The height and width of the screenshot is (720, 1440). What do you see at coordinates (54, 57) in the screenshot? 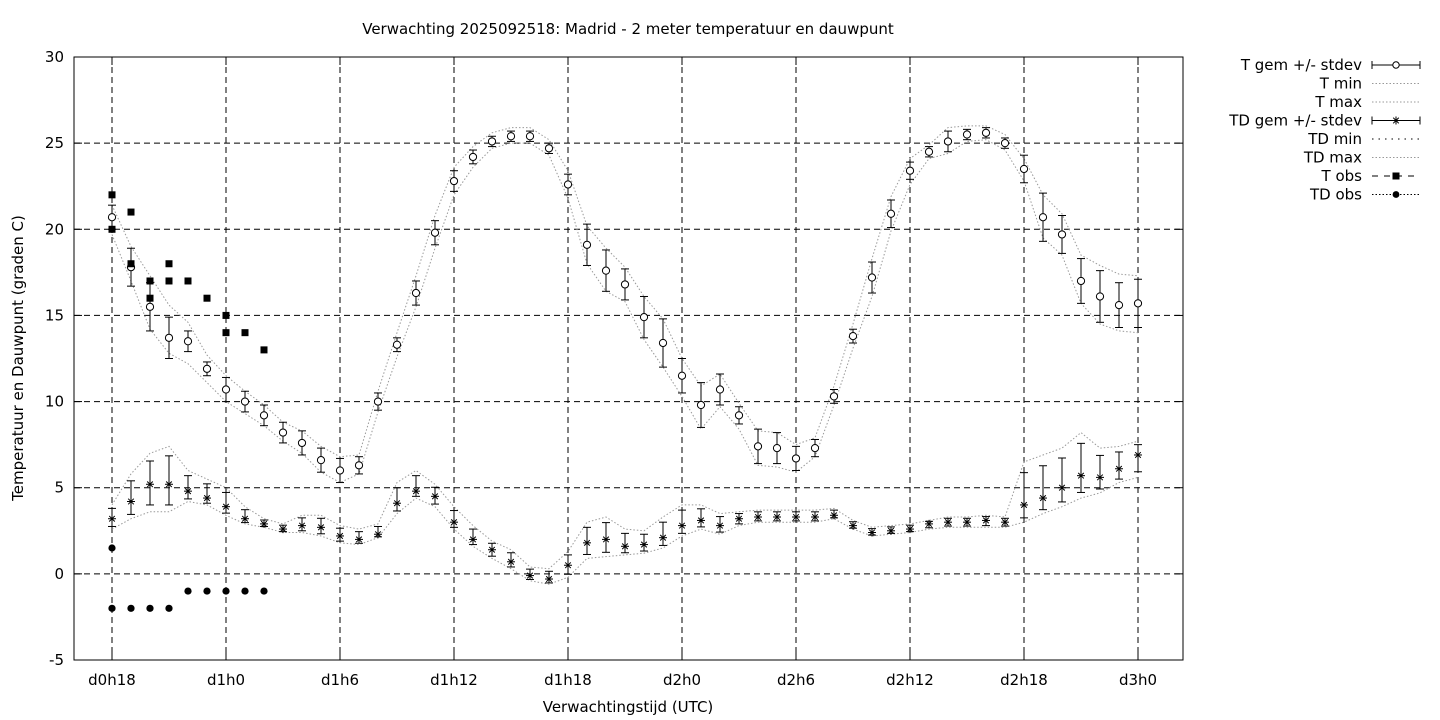
I see `y-tick-label: 30` at bounding box center [54, 57].